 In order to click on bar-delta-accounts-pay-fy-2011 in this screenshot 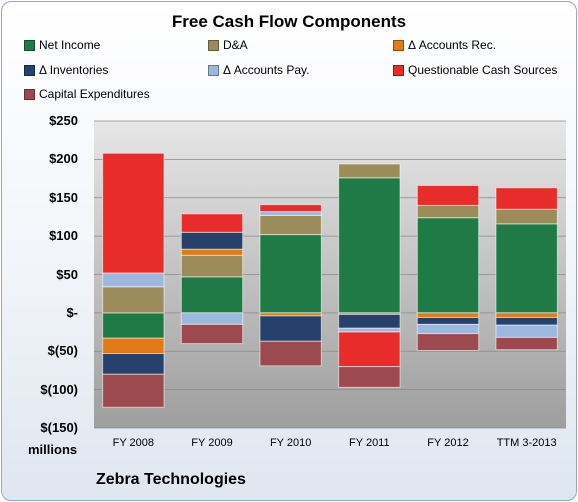, I will do `click(369, 330)`.